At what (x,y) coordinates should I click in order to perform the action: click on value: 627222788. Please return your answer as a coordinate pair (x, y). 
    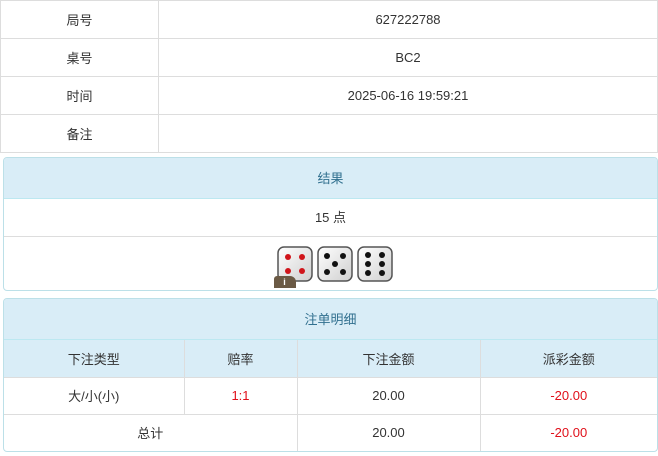
    Looking at the image, I should click on (408, 19).